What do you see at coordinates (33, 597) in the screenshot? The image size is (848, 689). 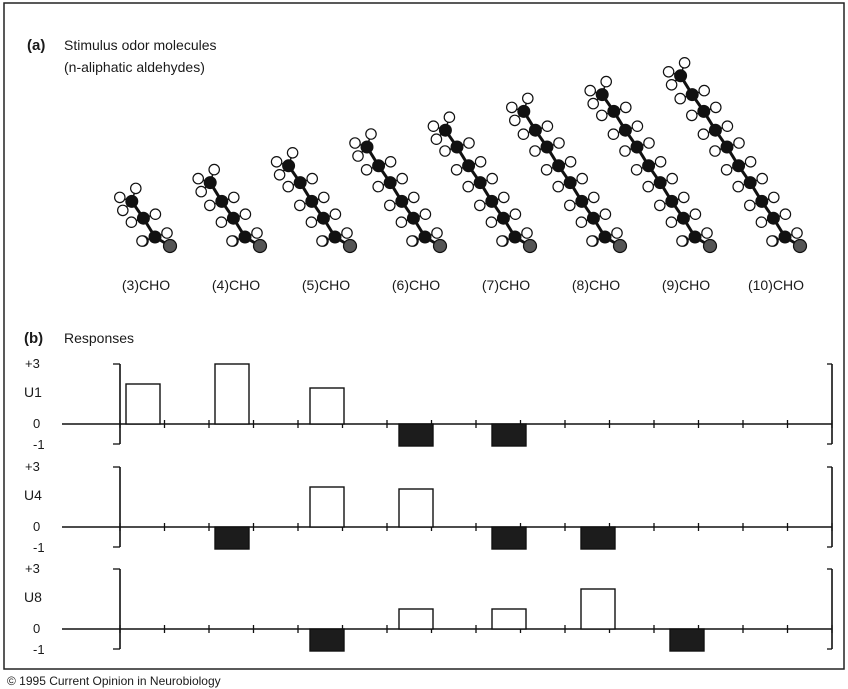 I see `series-label: U8` at bounding box center [33, 597].